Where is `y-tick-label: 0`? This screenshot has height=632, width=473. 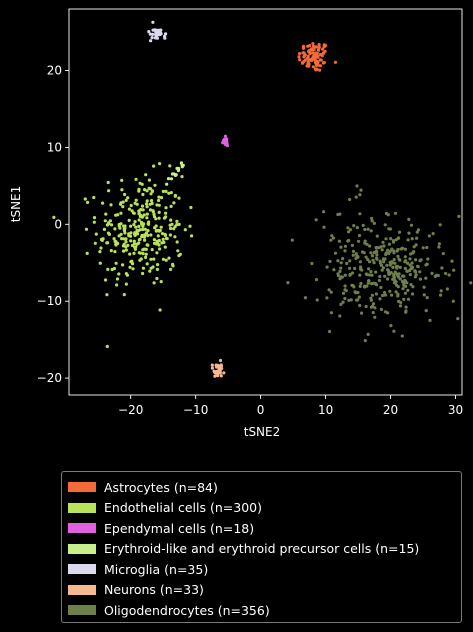
y-tick-label: 0 is located at coordinates (58, 224).